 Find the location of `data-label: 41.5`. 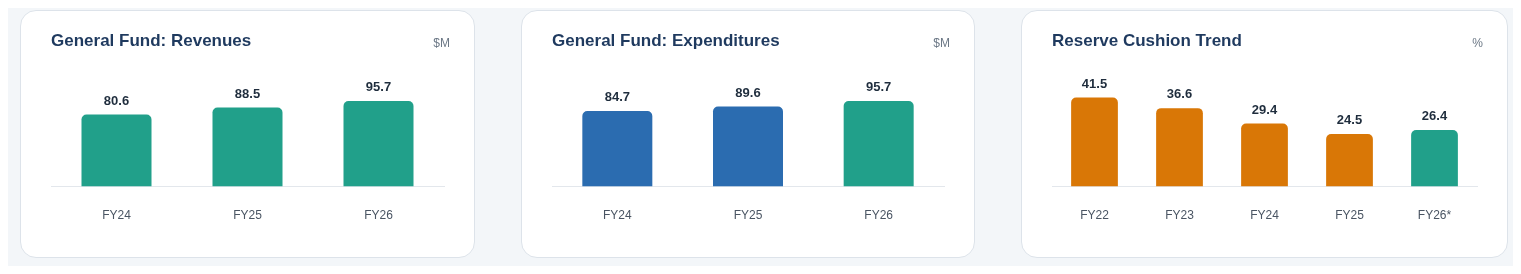

data-label: 41.5 is located at coordinates (1094, 83).